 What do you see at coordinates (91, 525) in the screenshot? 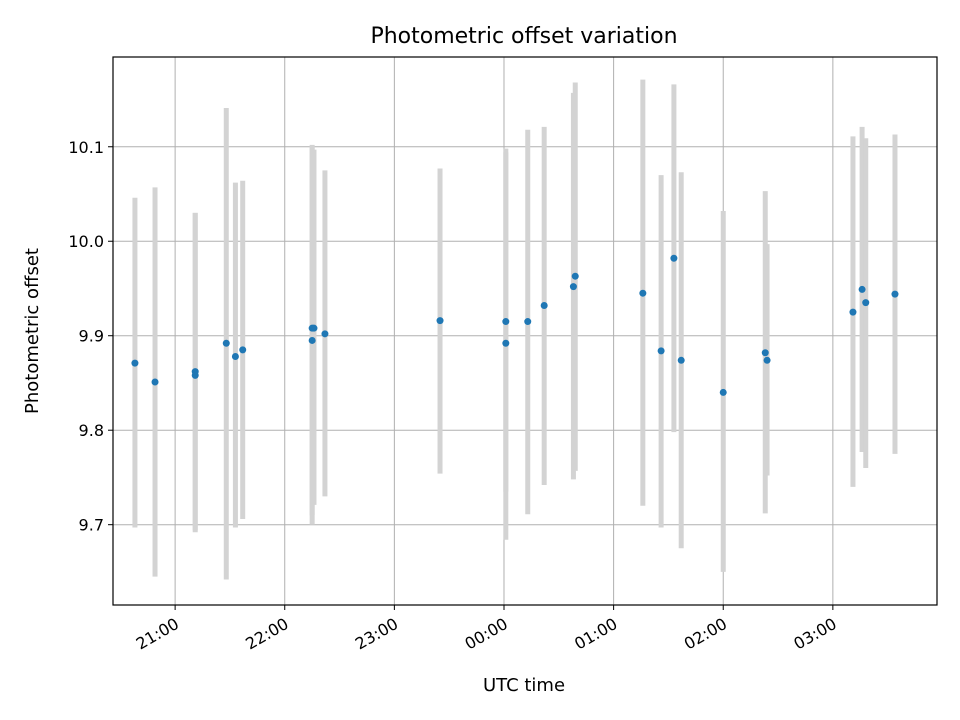
I see `y-tick-label: 9.7` at bounding box center [91, 525].